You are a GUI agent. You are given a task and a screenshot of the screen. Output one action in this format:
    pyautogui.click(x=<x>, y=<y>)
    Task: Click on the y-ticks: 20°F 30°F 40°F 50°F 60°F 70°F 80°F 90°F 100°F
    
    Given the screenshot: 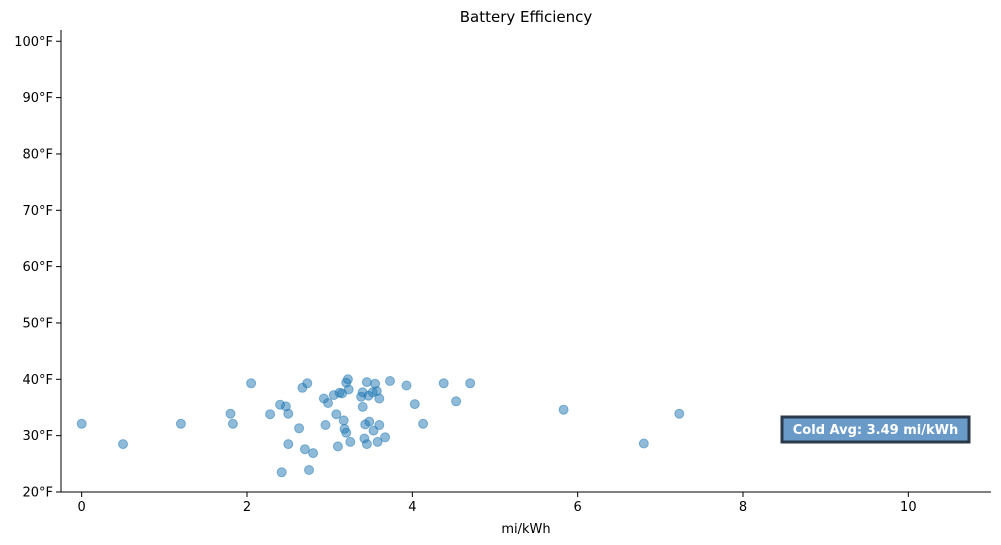 What is the action you would take?
    pyautogui.click(x=37, y=268)
    